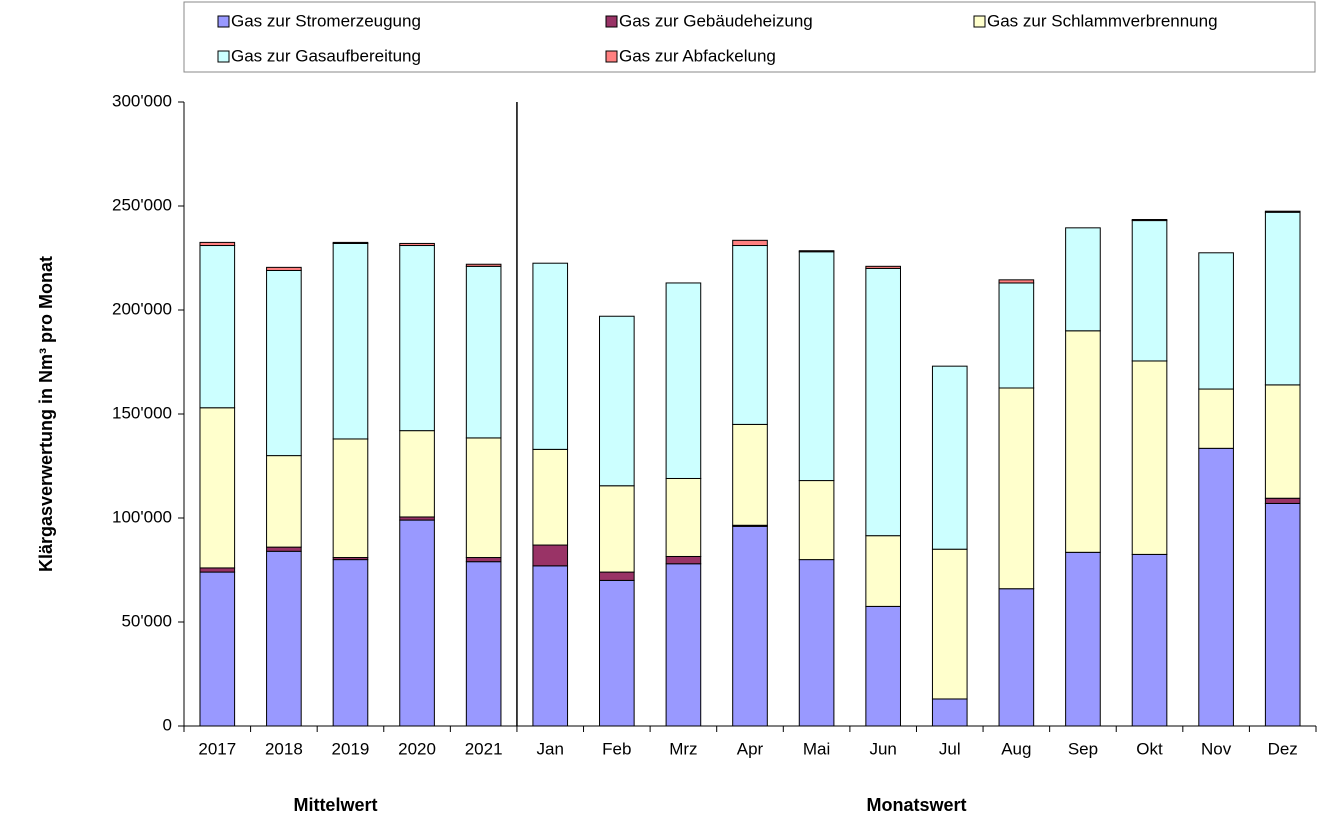 This screenshot has width=1318, height=821. I want to click on x-tick-label: Mai, so click(816, 748).